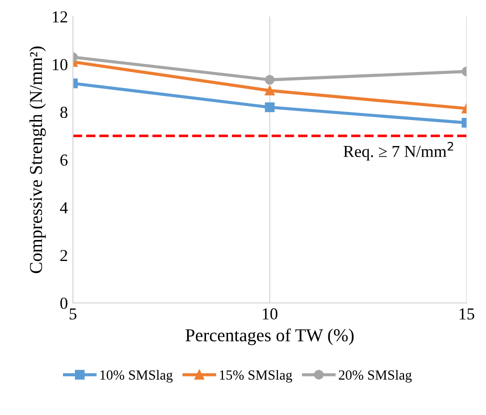 The image size is (486, 415). I want to click on x-axis-title: Percentages of TW (%), so click(270, 337).